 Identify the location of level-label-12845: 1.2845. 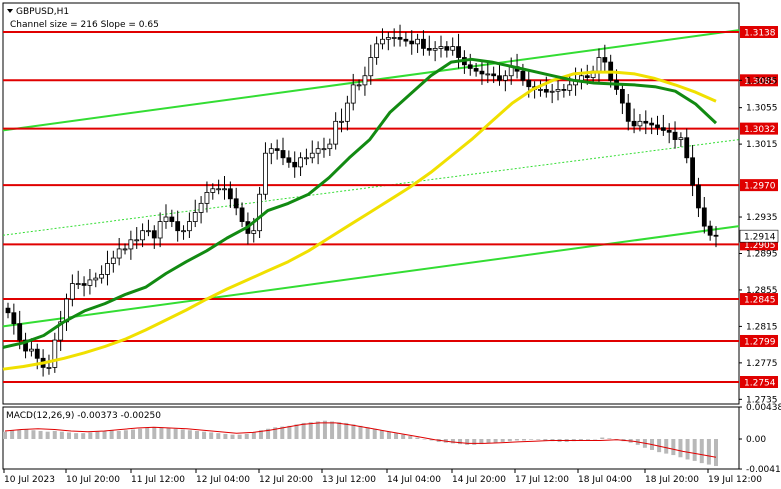
(760, 301).